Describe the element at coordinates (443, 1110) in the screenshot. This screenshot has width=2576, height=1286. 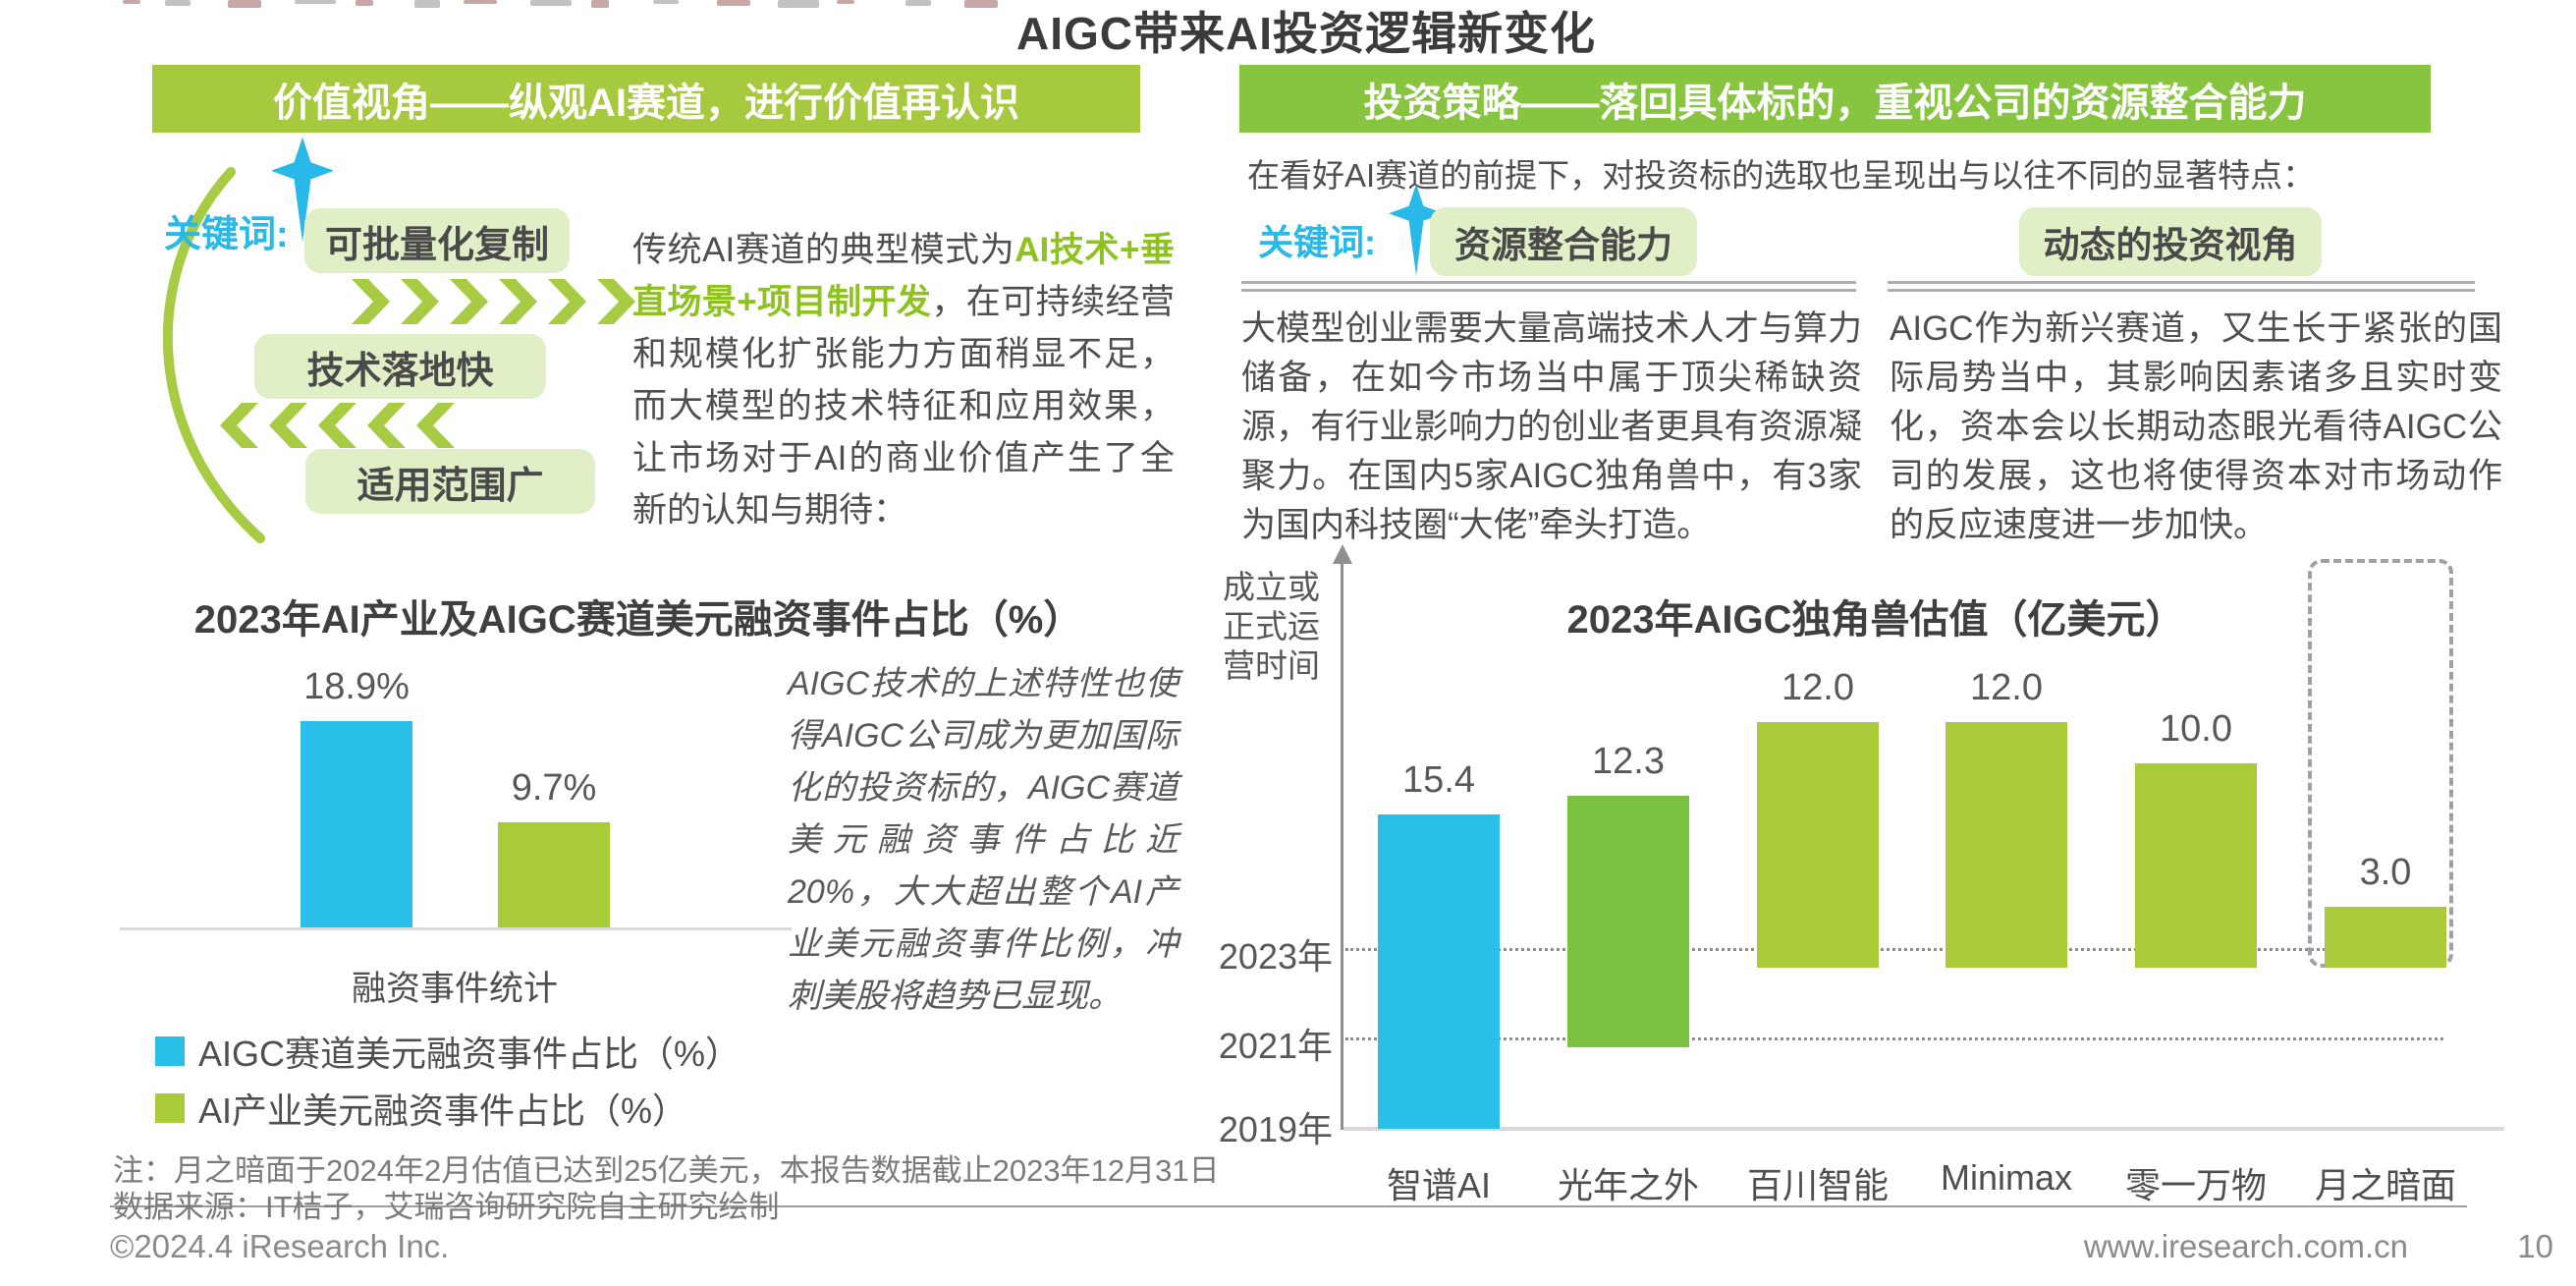
I see `legend-label: AI产业美元融资事件占比（%）` at that location.